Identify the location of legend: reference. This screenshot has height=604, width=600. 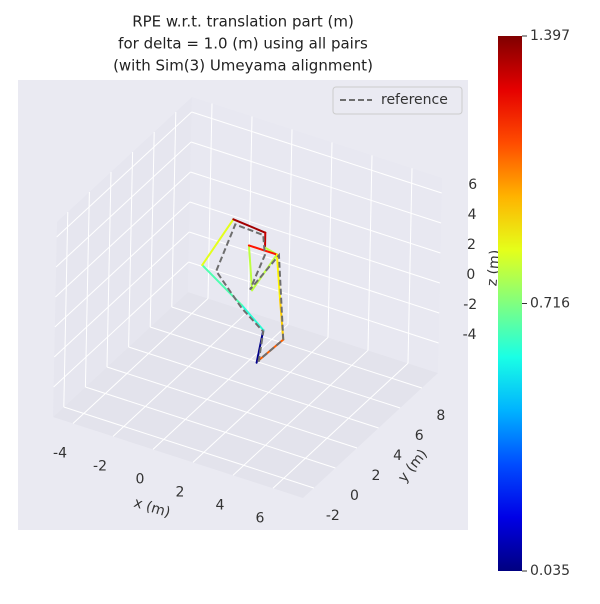
(397, 100).